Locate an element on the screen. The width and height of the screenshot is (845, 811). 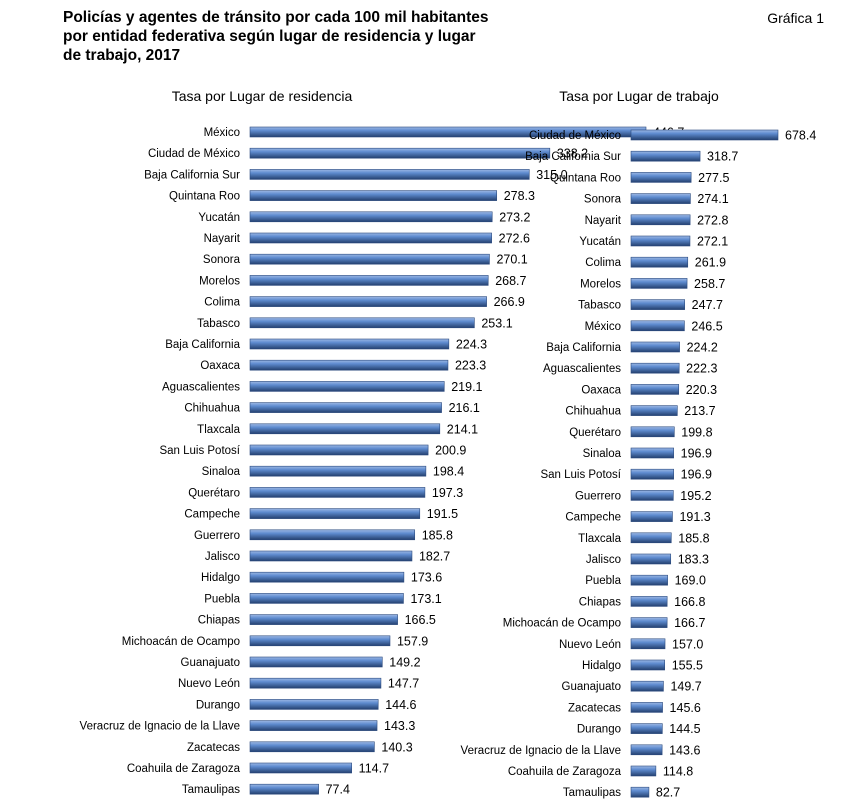
category-label: Sonora is located at coordinates (222, 260).